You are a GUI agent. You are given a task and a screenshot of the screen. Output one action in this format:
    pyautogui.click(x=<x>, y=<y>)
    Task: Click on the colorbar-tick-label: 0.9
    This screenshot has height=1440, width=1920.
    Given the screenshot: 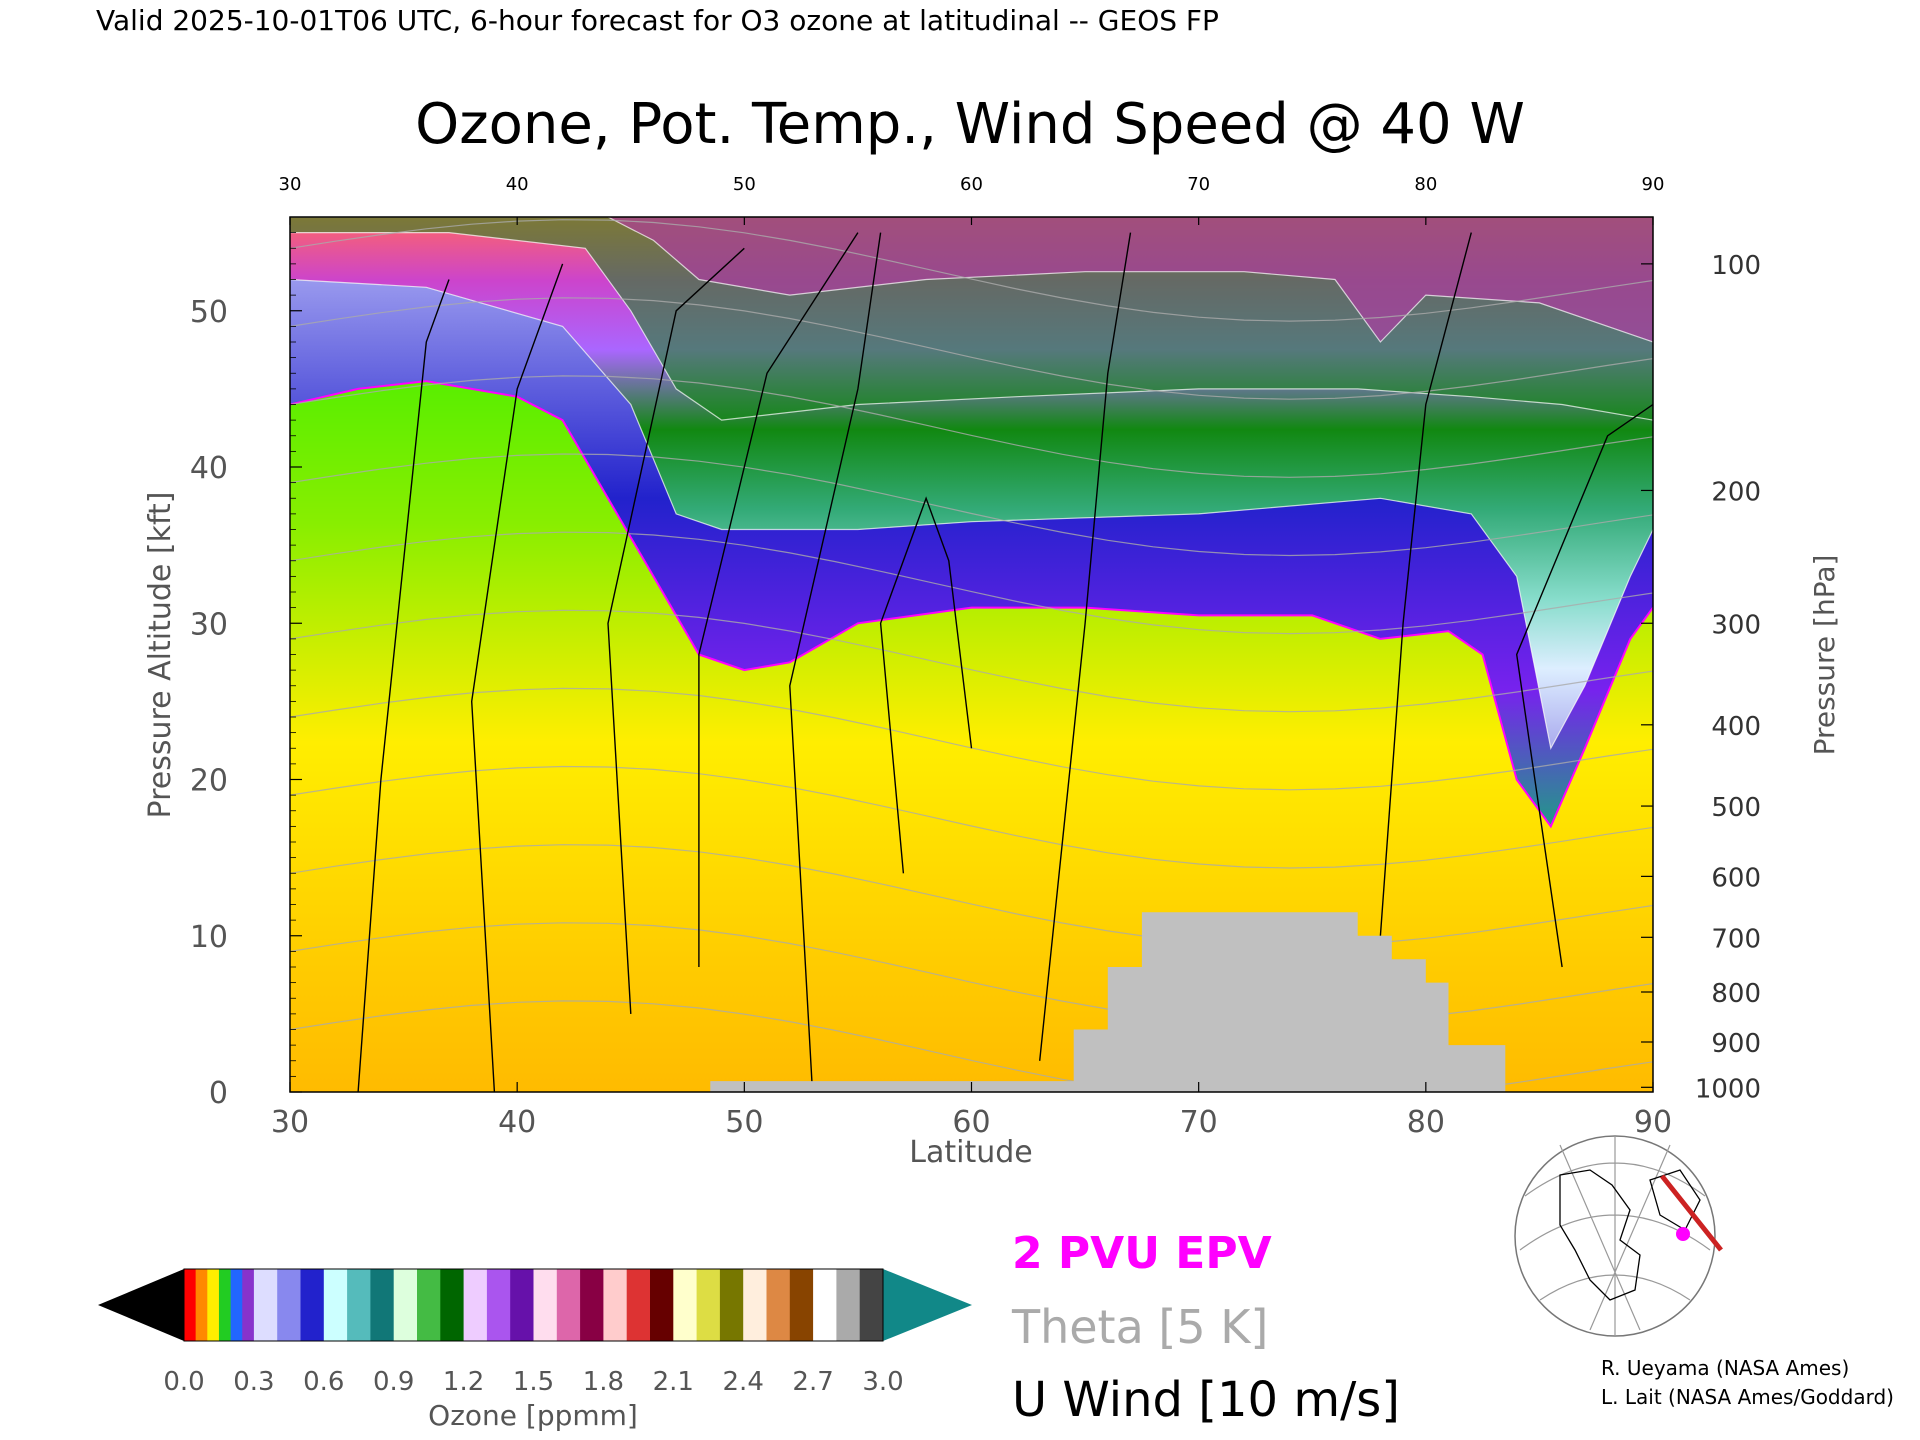 What is the action you would take?
    pyautogui.click(x=393, y=1382)
    